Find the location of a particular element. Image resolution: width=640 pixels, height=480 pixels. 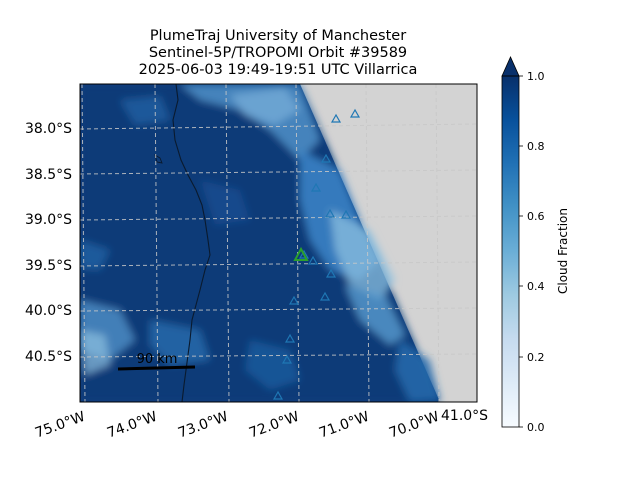

colorbar-tick-label: 0.2 is located at coordinates (536, 357).